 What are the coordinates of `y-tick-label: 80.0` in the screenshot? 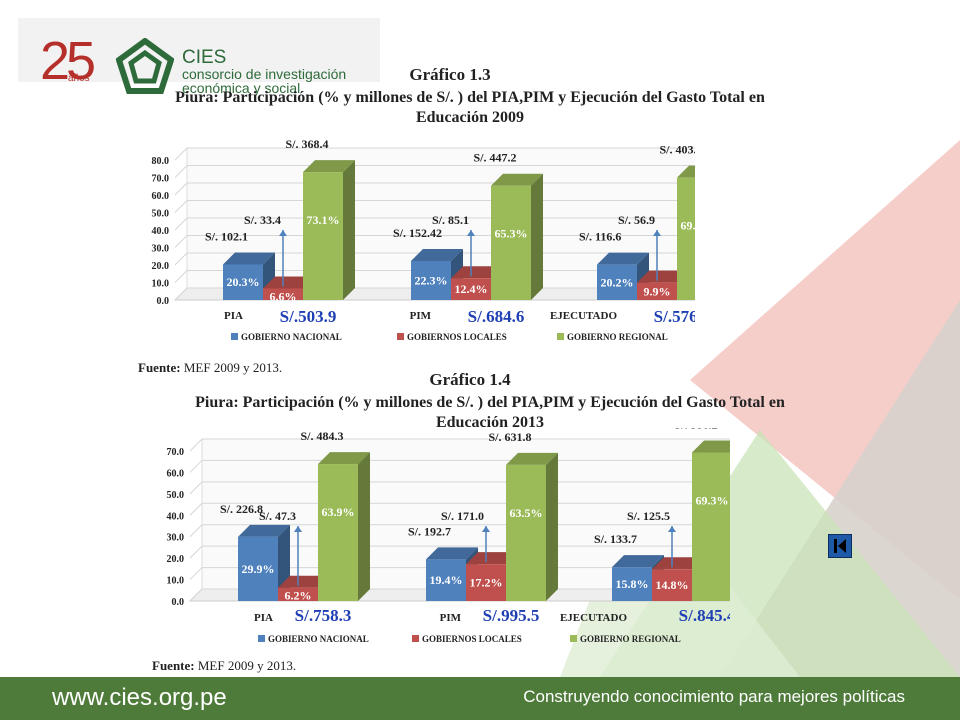 It's located at (161, 161).